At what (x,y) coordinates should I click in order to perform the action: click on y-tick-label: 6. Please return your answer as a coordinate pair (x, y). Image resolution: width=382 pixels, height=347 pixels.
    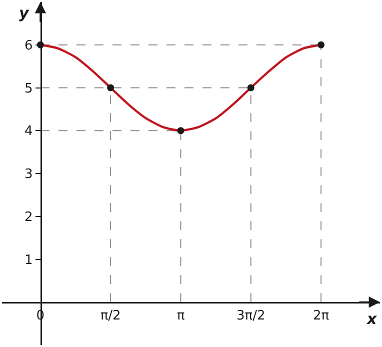
    Looking at the image, I should click on (28, 46).